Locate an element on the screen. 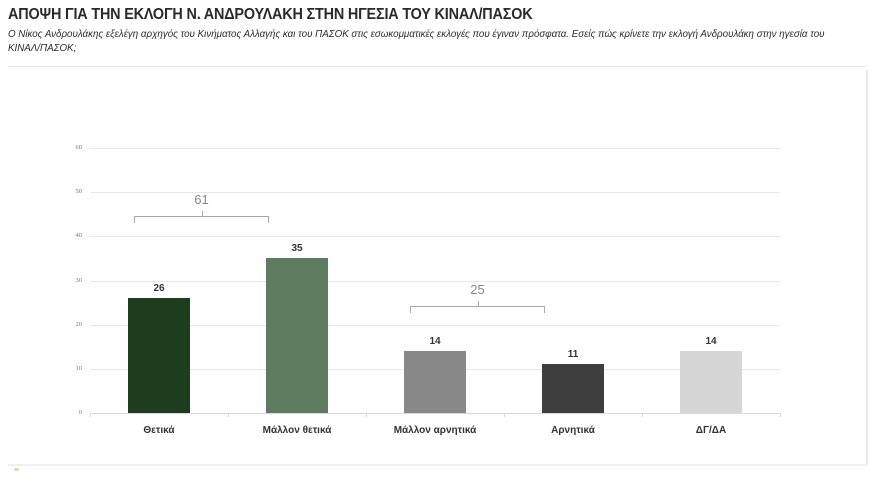 This screenshot has height=502, width=880. y-tick-label: 60 is located at coordinates (79, 147).